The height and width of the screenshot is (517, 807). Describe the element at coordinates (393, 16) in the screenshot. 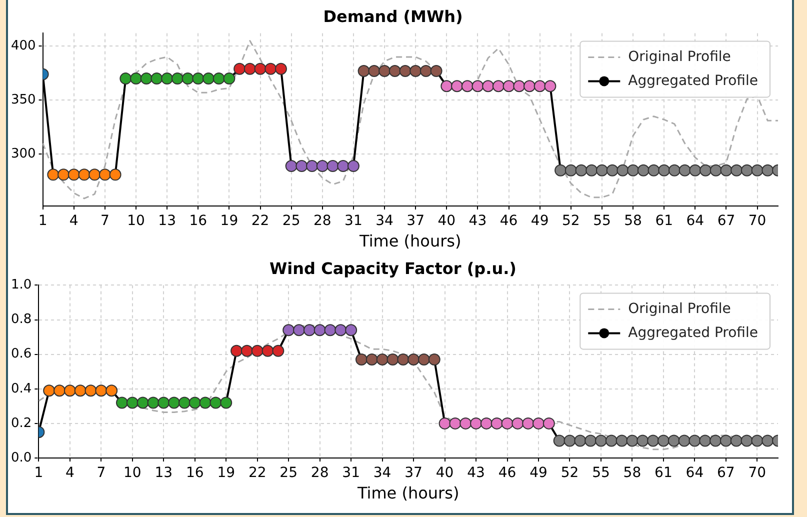

I see `chart-title: Demand (MWh)` at that location.